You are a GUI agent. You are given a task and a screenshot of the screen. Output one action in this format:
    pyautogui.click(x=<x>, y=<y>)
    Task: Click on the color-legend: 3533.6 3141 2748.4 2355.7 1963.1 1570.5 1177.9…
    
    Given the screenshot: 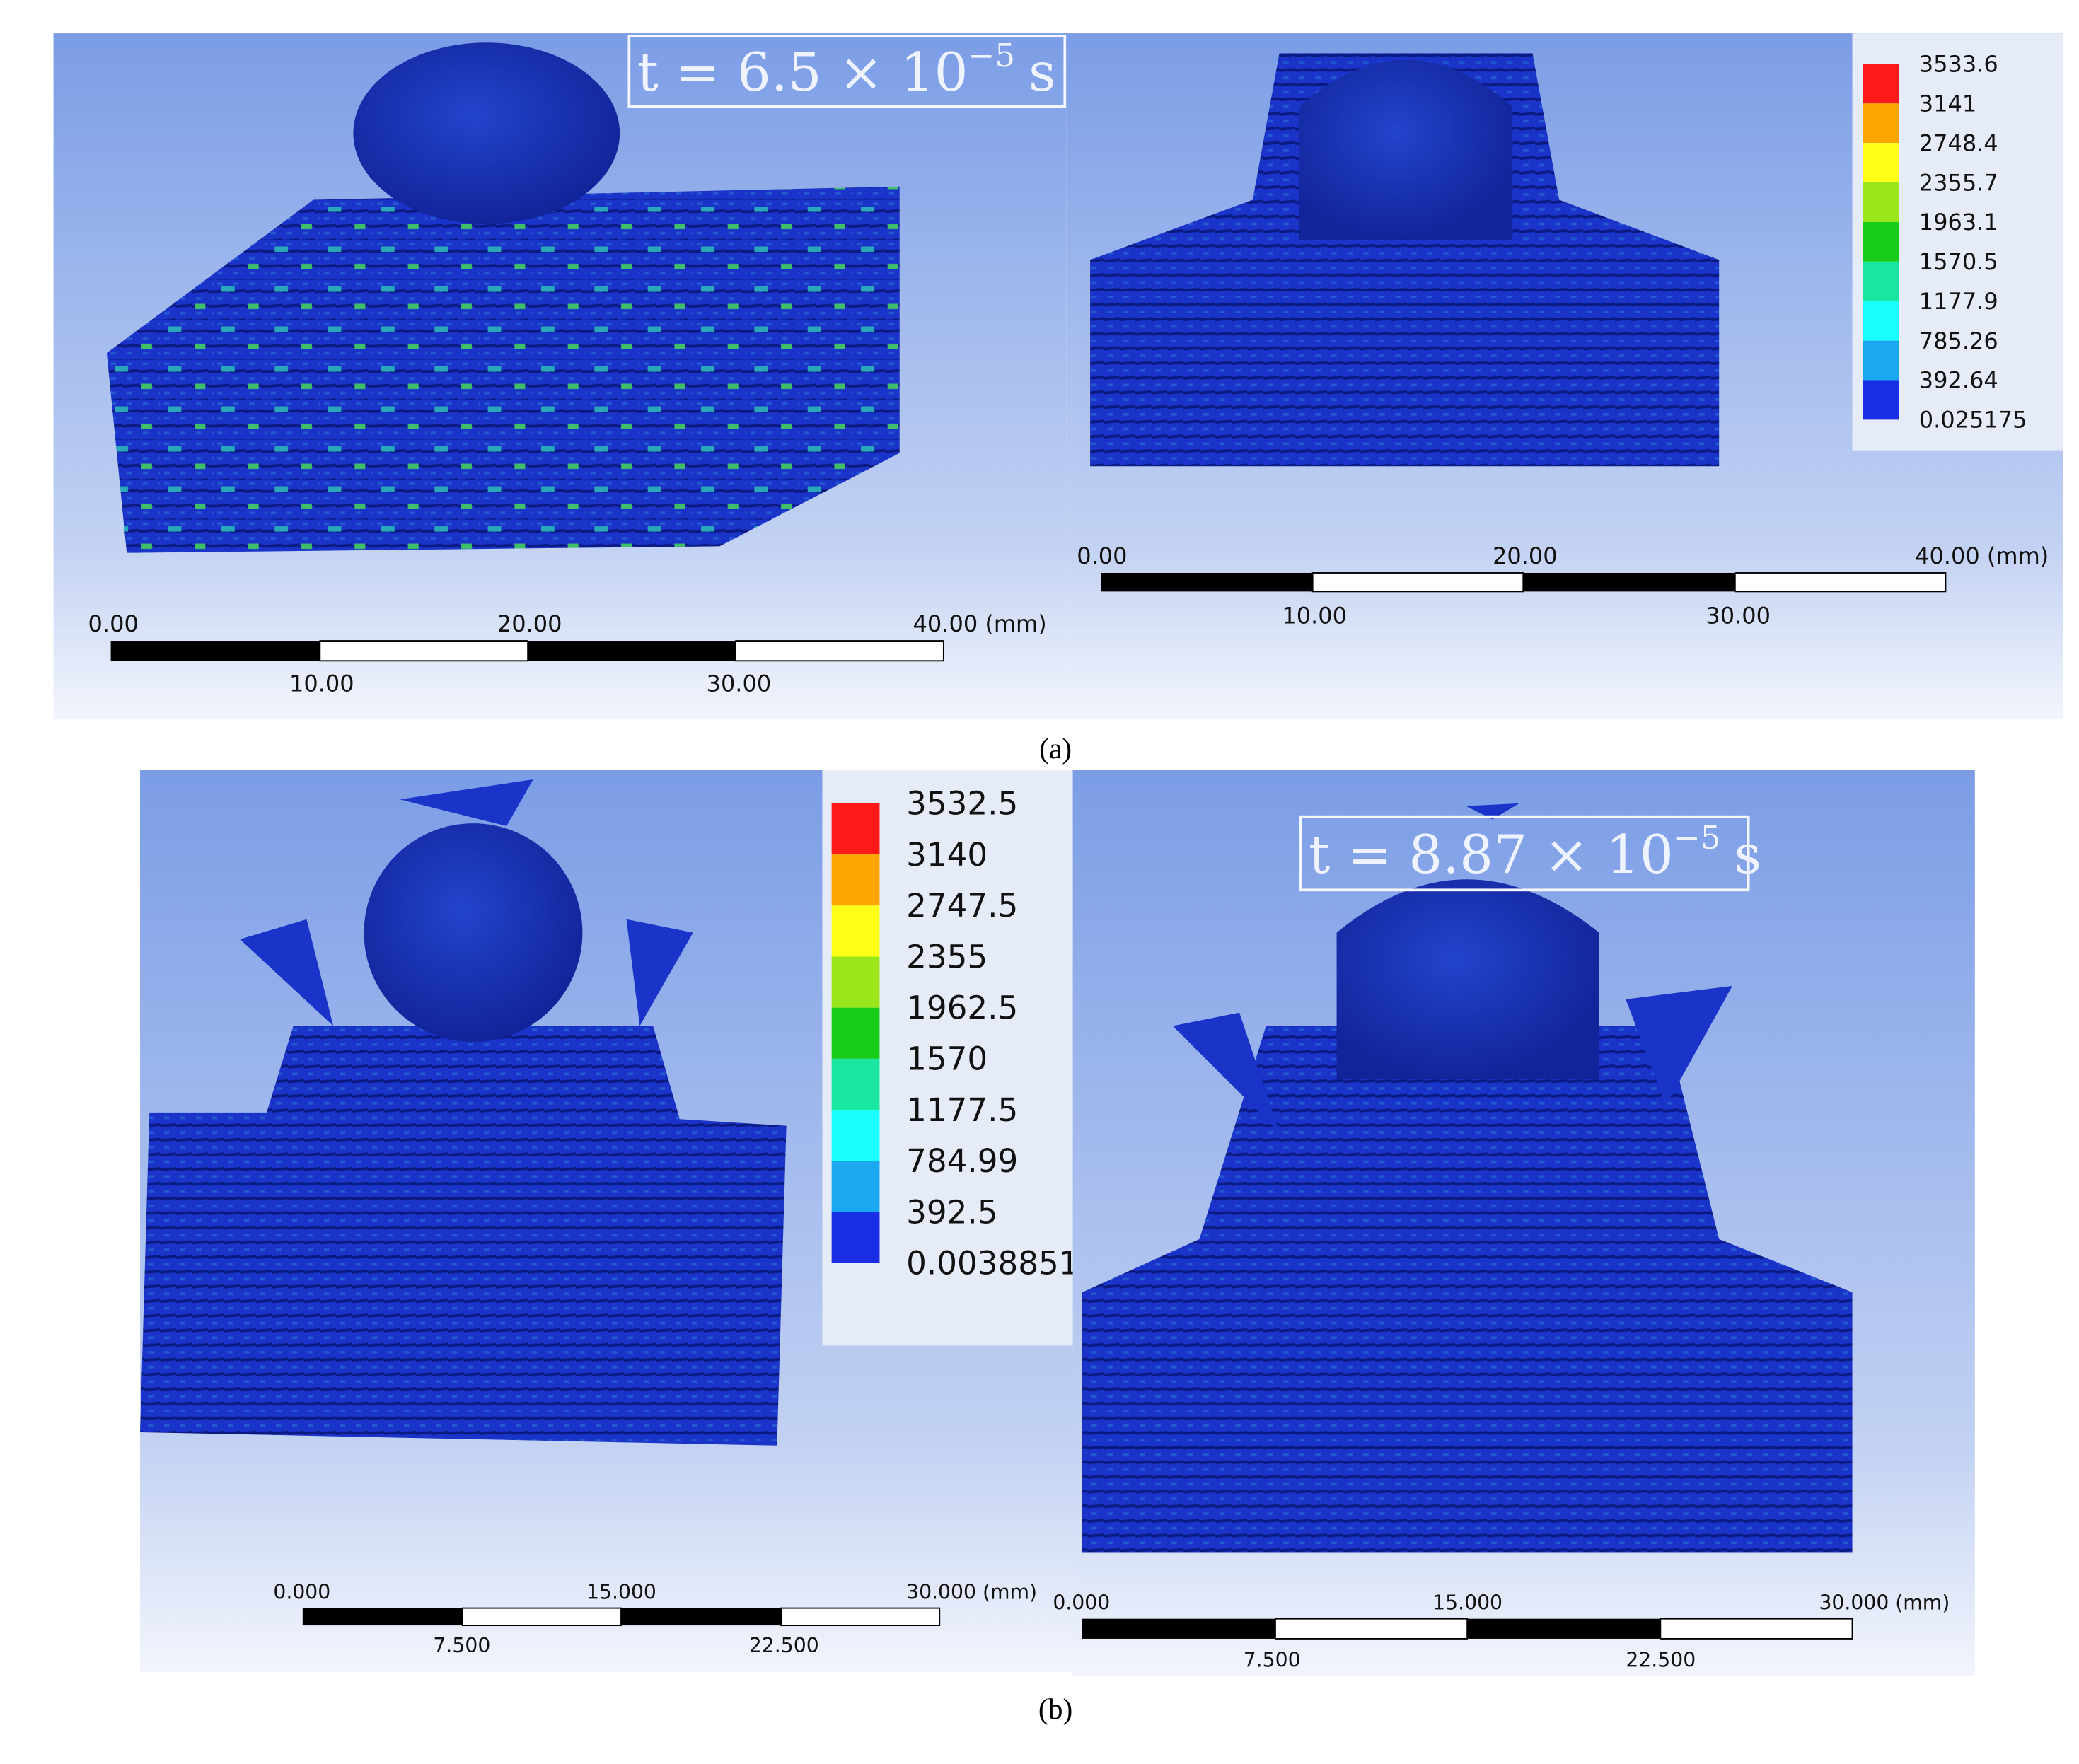 What is the action you would take?
    pyautogui.click(x=1945, y=242)
    